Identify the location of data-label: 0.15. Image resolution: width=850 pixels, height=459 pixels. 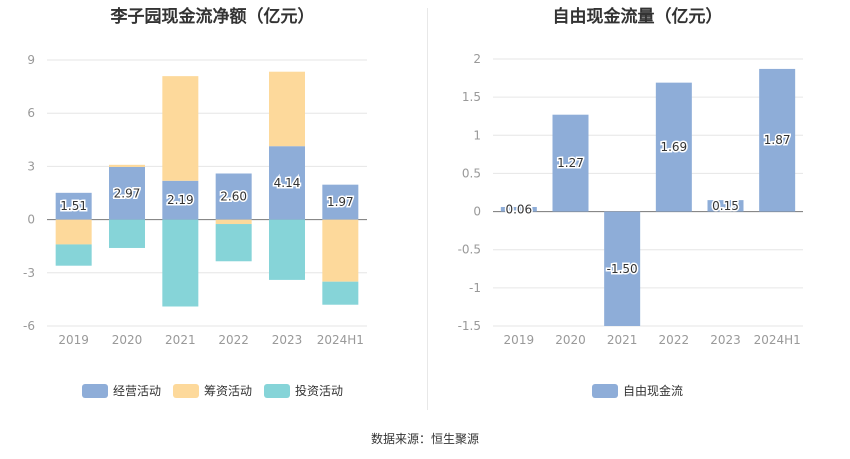
(725, 206).